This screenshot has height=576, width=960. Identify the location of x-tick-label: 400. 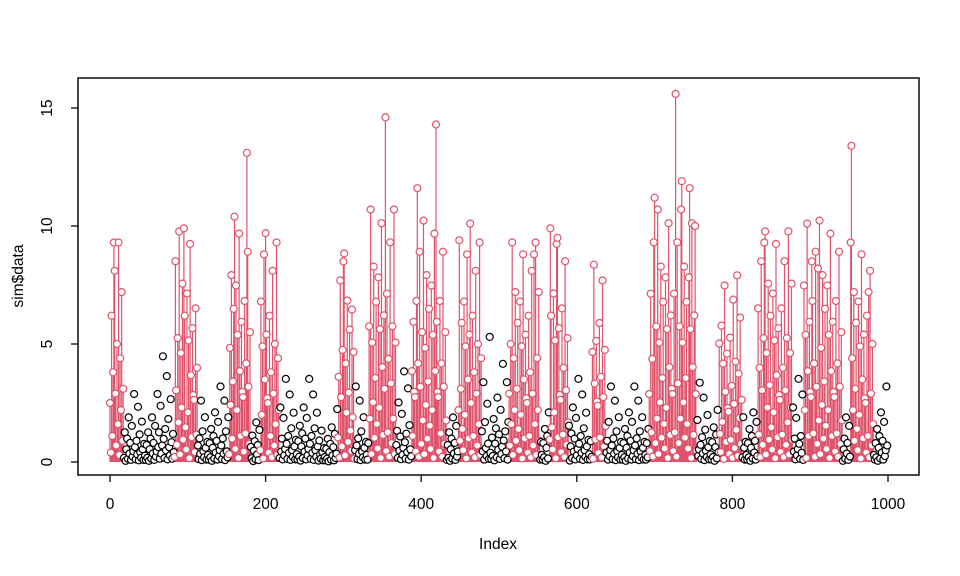
(421, 504).